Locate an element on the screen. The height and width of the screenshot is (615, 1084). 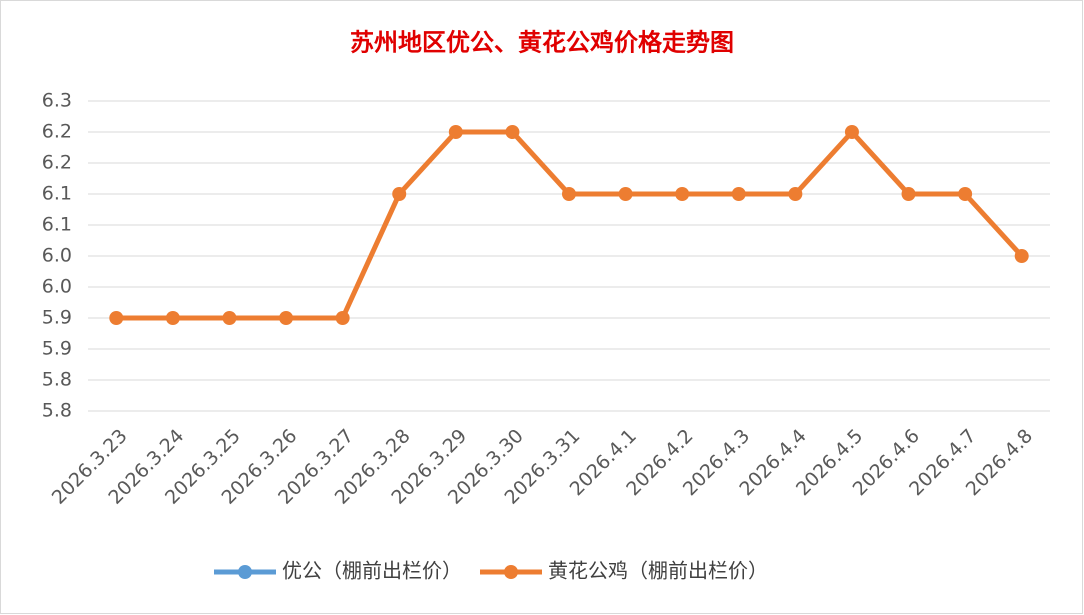
chart-title: 苏州地区优公、黄花公鸡价格走势图 is located at coordinates (542, 42).